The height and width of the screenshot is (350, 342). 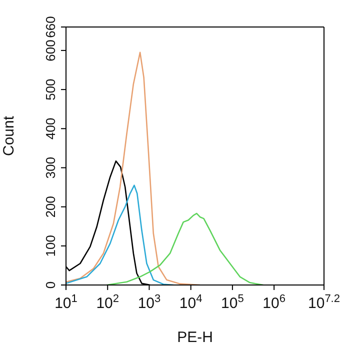 What do you see at coordinates (232, 302) in the screenshot?
I see `x-tick-label: 10$^{5}$` at bounding box center [232, 302].